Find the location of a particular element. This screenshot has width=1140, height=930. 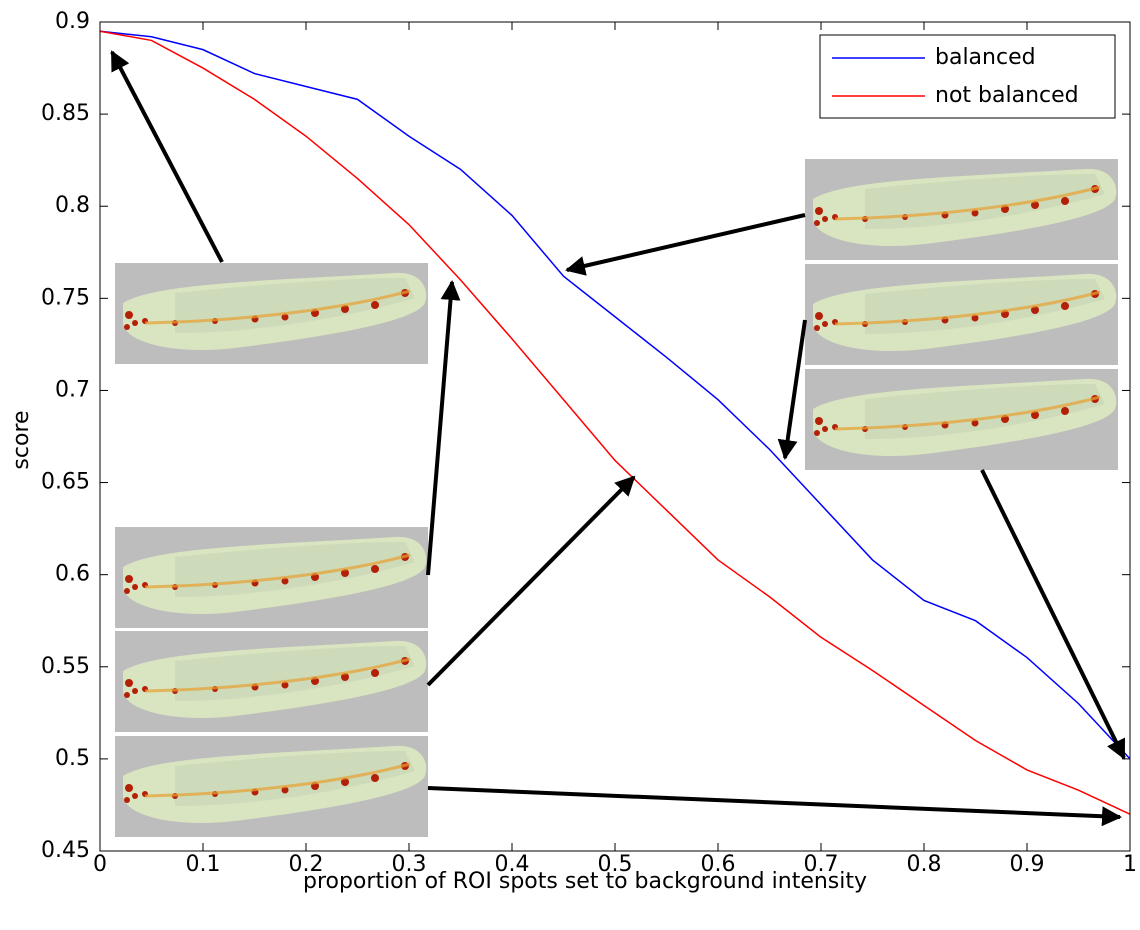

y-axis-label: score is located at coordinates (21, 439).